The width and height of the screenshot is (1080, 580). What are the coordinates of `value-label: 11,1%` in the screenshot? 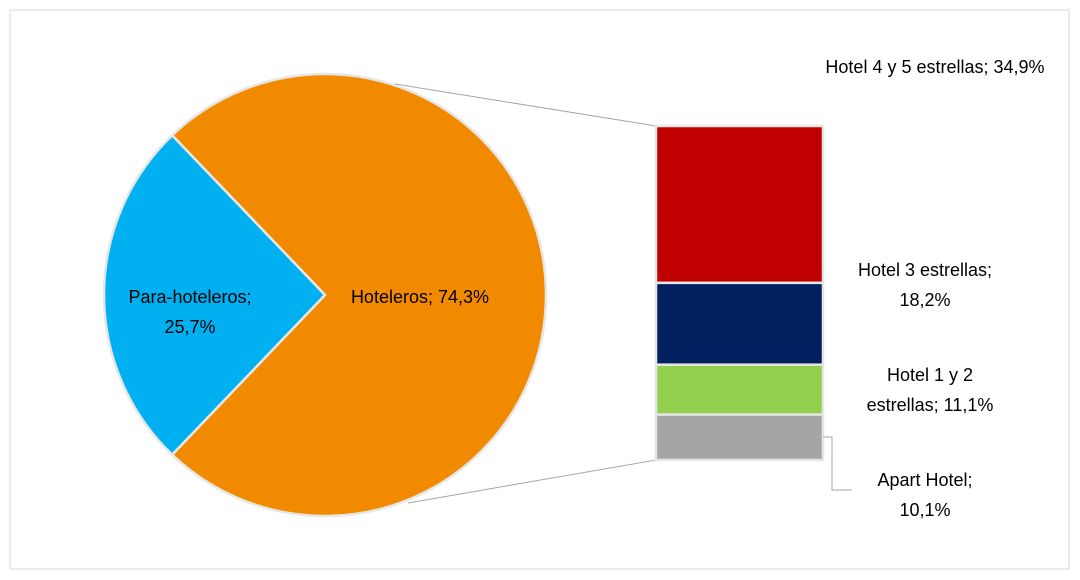 It's located at (968, 405).